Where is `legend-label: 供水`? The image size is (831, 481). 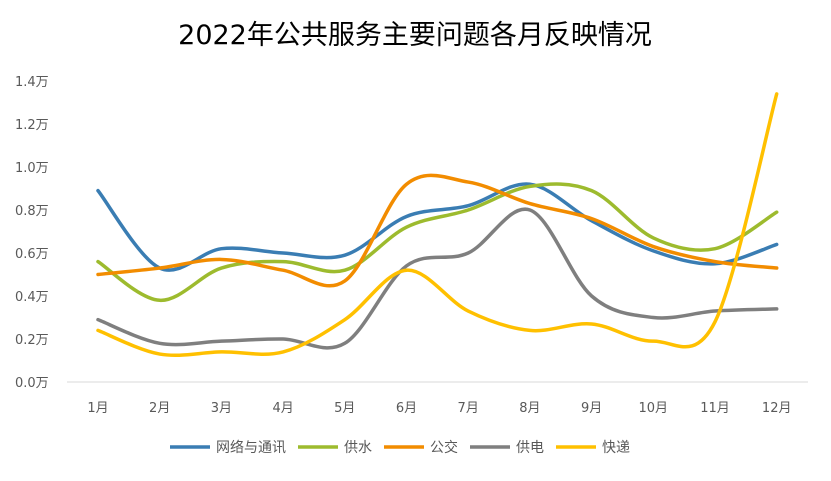
legend-label: 供水 is located at coordinates (358, 448).